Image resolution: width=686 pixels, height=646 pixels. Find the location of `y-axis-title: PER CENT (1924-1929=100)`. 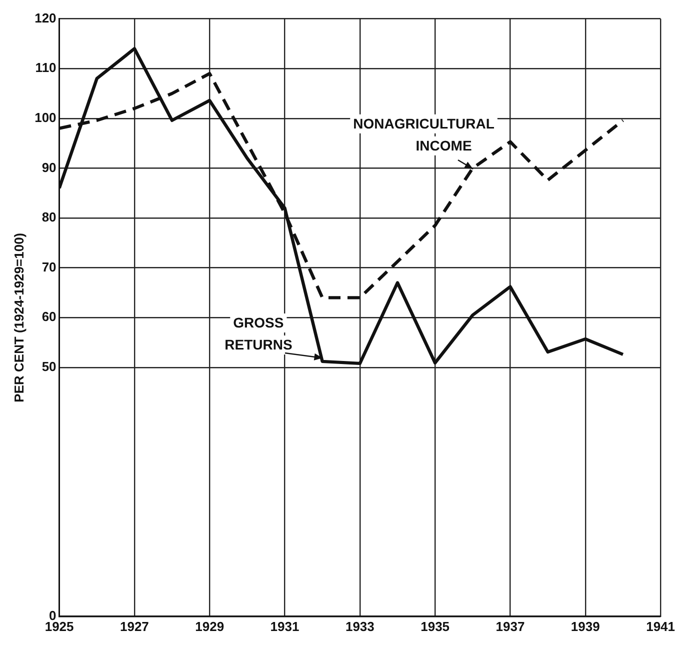

y-axis-title: PER CENT (1924-1929=100) is located at coordinates (18, 317).